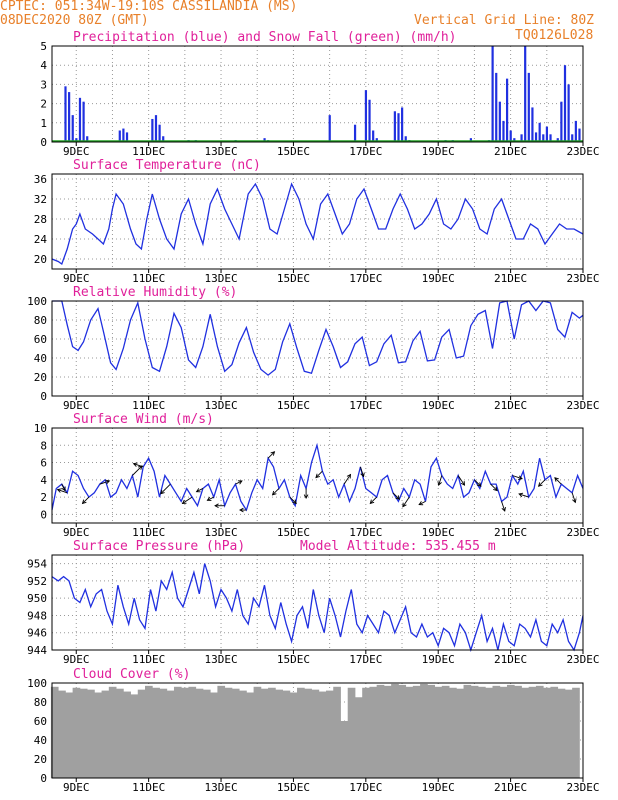 The image size is (618, 800). I want to click on y-tick-label: 954, so click(37, 564).